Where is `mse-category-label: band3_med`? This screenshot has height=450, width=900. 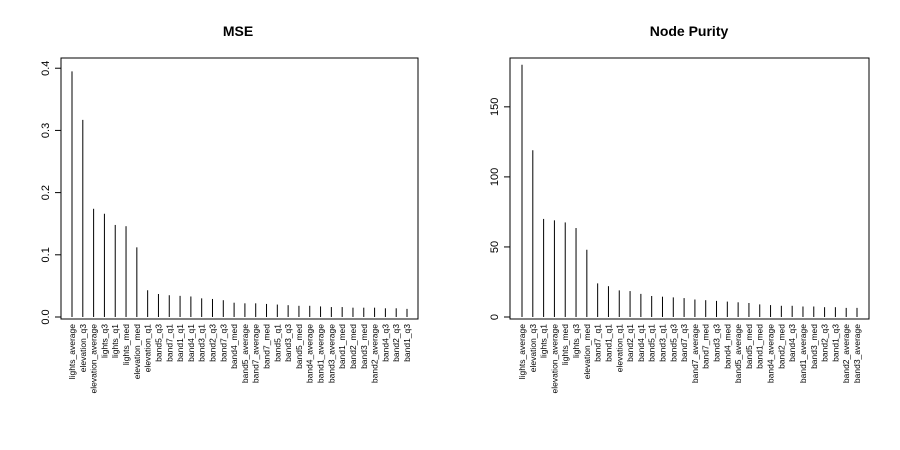 mse-category-label: band3_med is located at coordinates (364, 346).